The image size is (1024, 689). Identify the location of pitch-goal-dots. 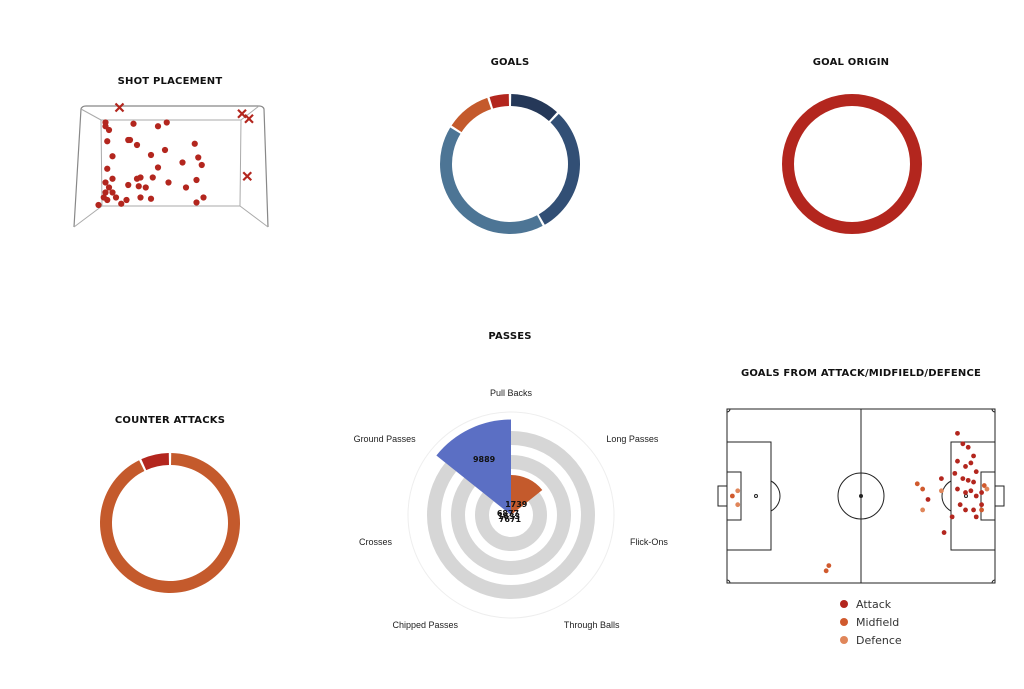
(859, 502).